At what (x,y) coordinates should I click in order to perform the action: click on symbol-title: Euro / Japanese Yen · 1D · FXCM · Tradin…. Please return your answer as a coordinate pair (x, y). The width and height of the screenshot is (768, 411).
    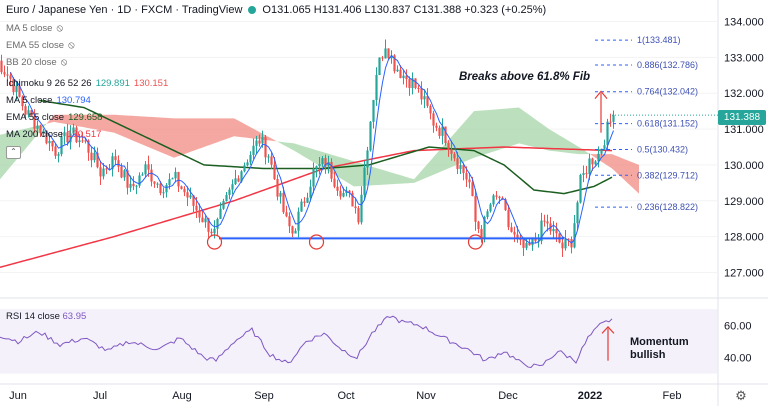
    Looking at the image, I should click on (124, 10).